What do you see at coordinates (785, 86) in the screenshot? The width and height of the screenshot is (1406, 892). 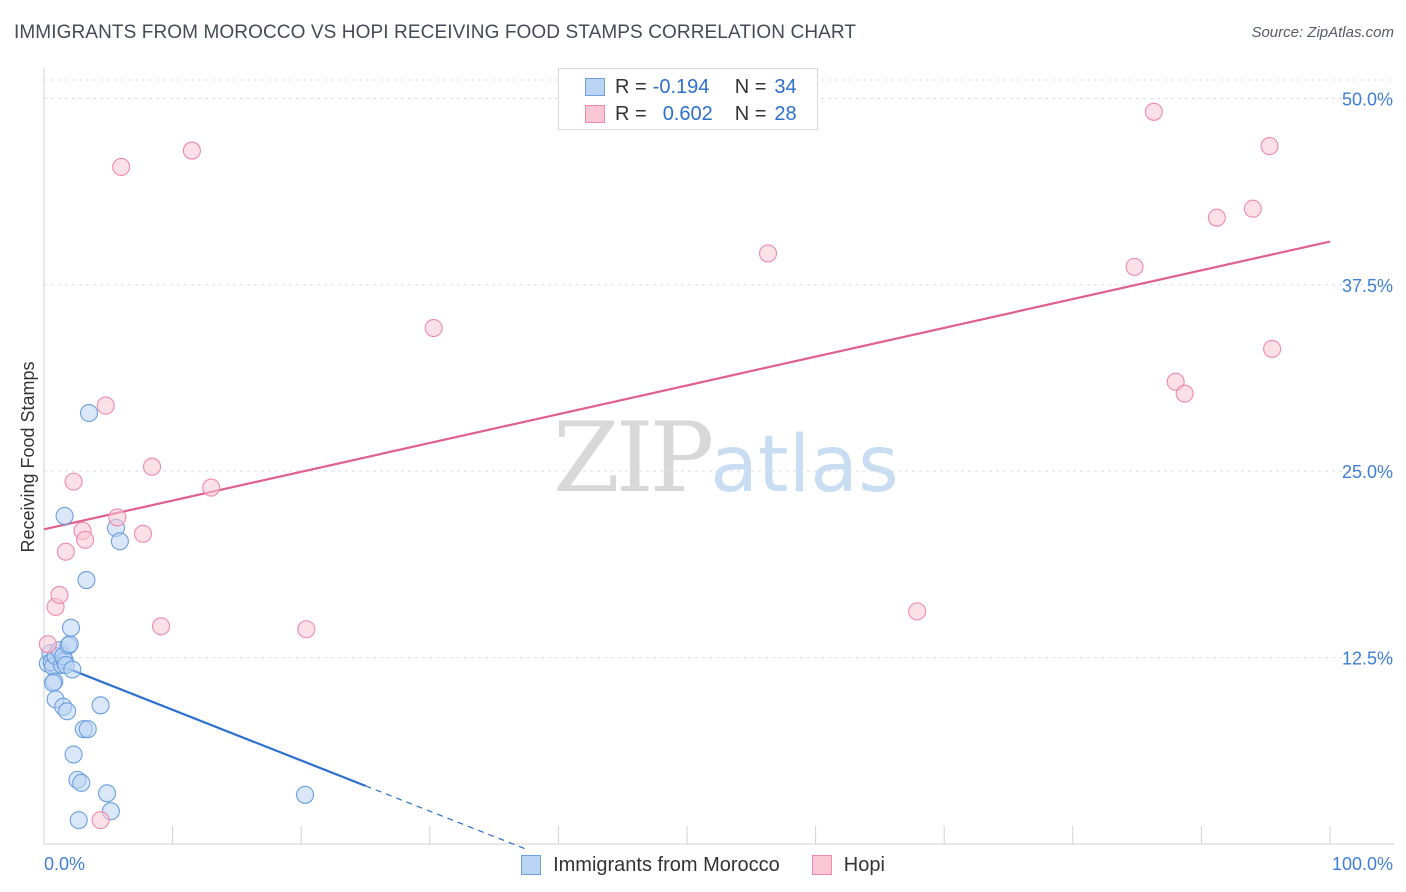 I see `legend-n-value: 34` at bounding box center [785, 86].